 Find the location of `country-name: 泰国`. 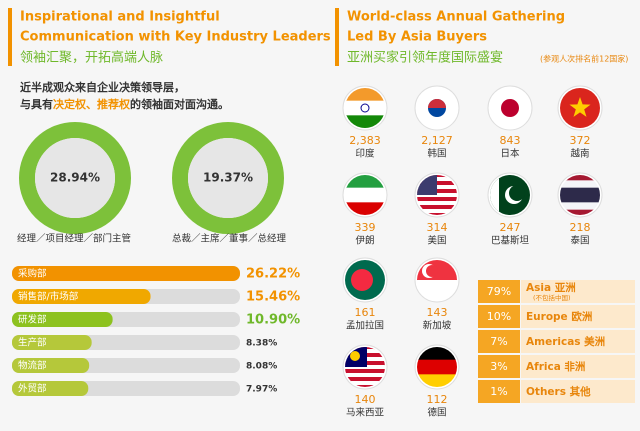

country-name: 泰国 is located at coordinates (579, 241).